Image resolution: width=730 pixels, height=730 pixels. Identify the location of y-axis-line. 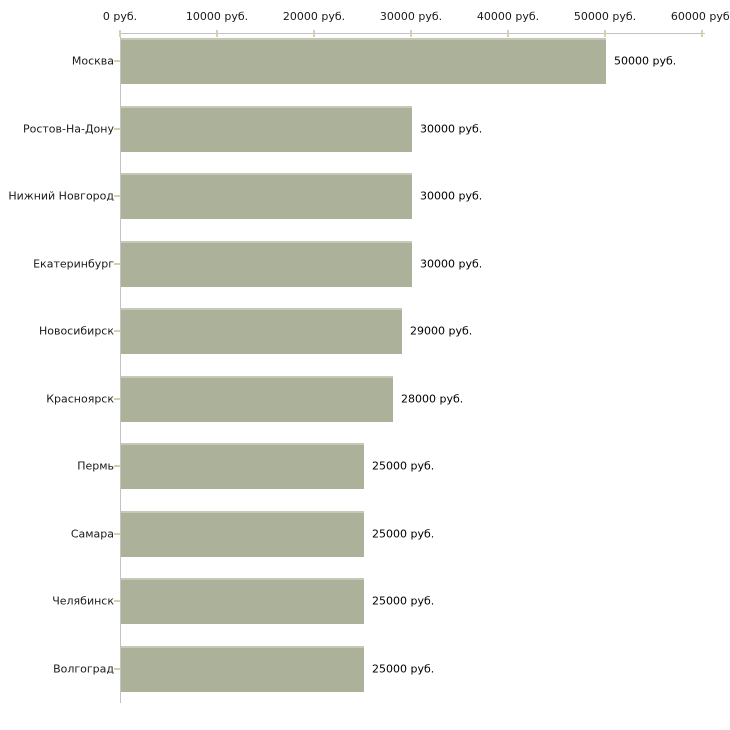
(120, 368).